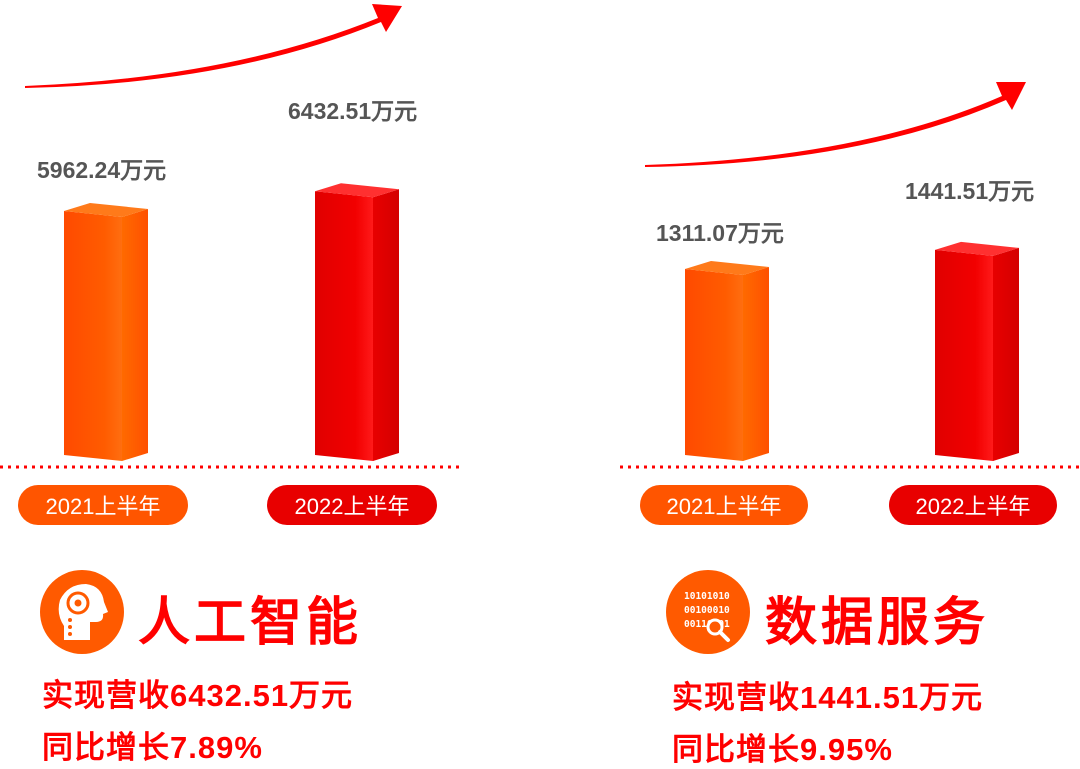 The height and width of the screenshot is (769, 1080). Describe the element at coordinates (250, 623) in the screenshot. I see `section-title: 人工智能` at that location.